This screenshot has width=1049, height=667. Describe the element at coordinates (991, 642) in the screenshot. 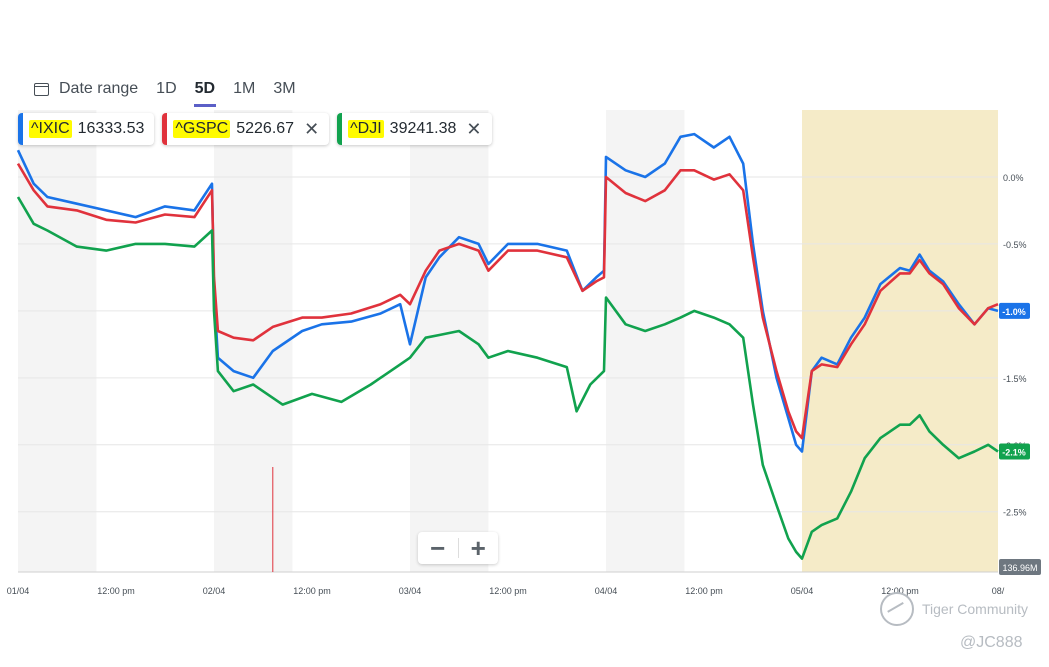

I see `watermark-user: @JC888` at that location.